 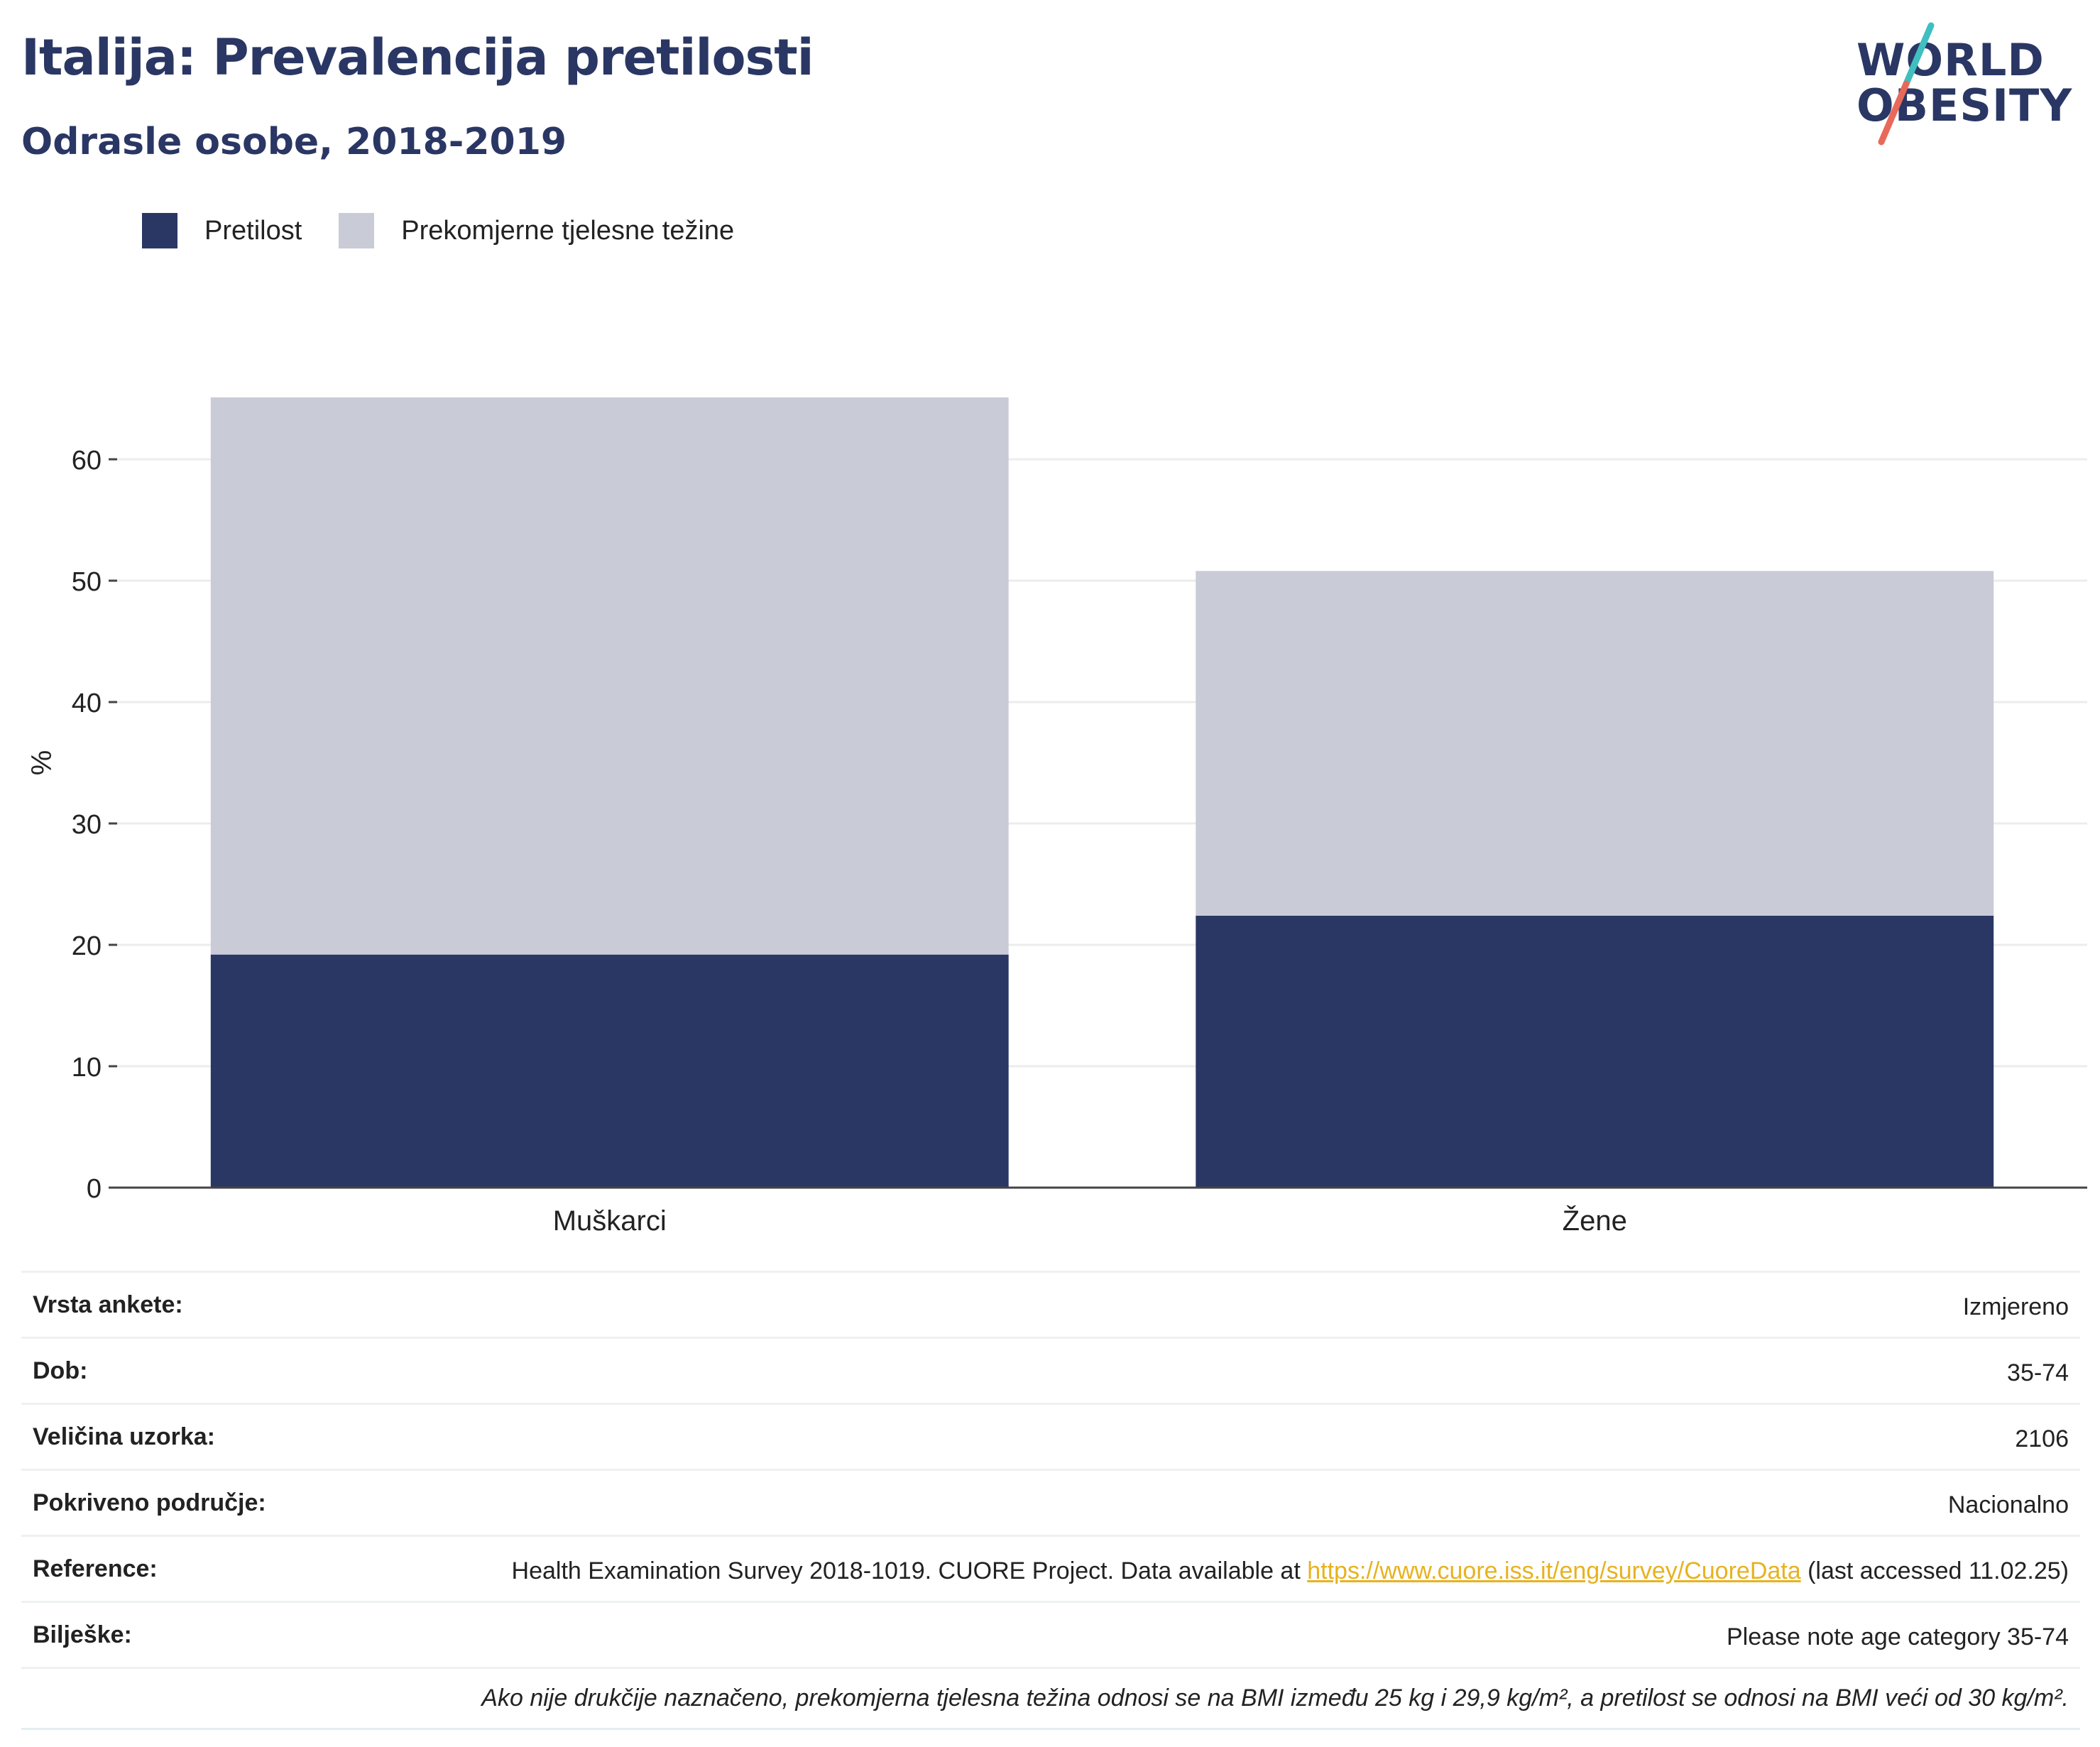 I want to click on legend-label-overweight: Prekomjerne tjelesne težine, so click(x=568, y=230).